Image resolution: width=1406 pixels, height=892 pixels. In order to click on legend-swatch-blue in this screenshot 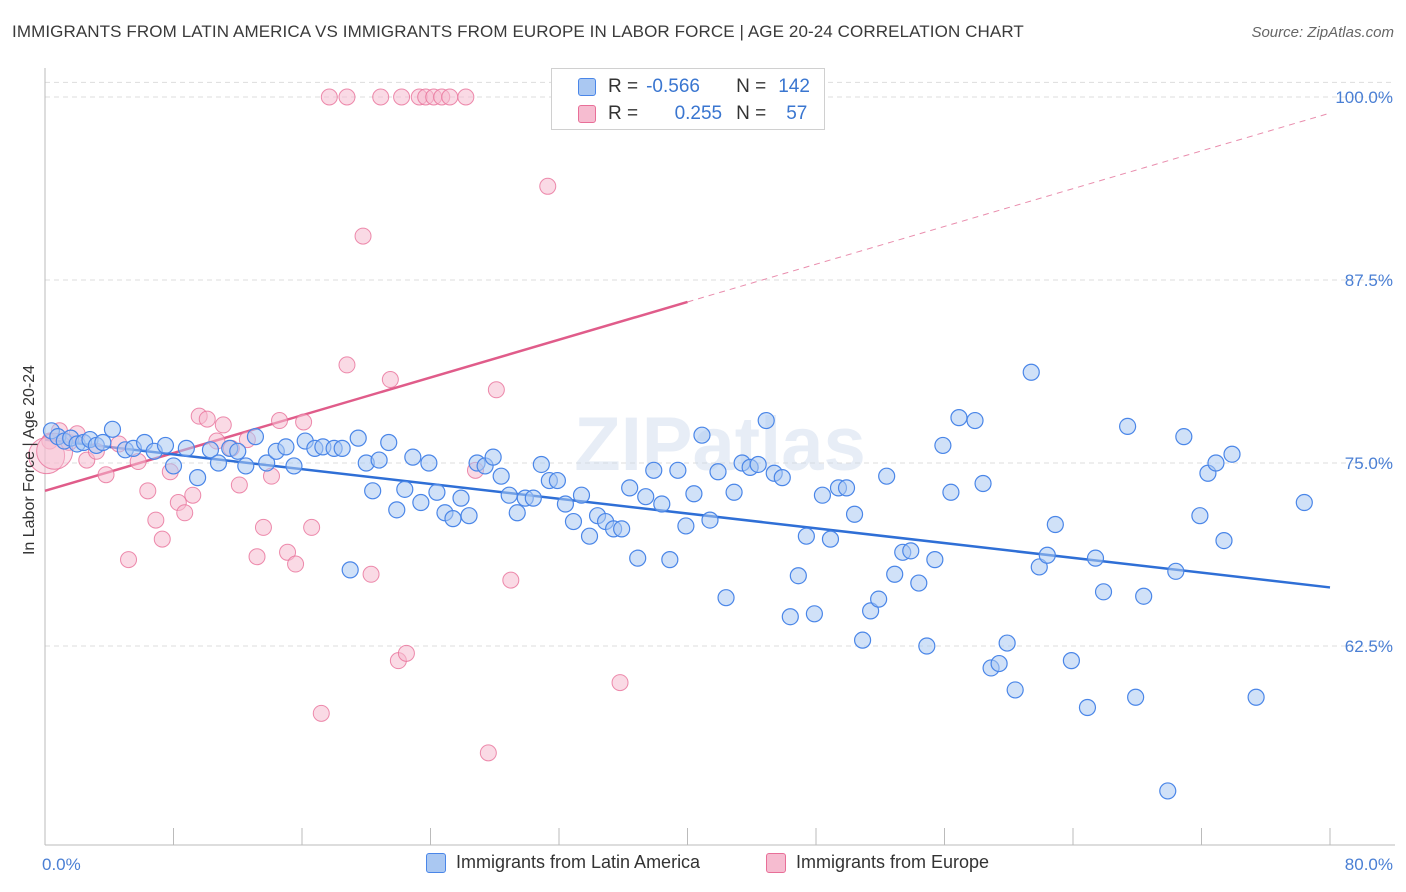, I will do `click(436, 862)`.